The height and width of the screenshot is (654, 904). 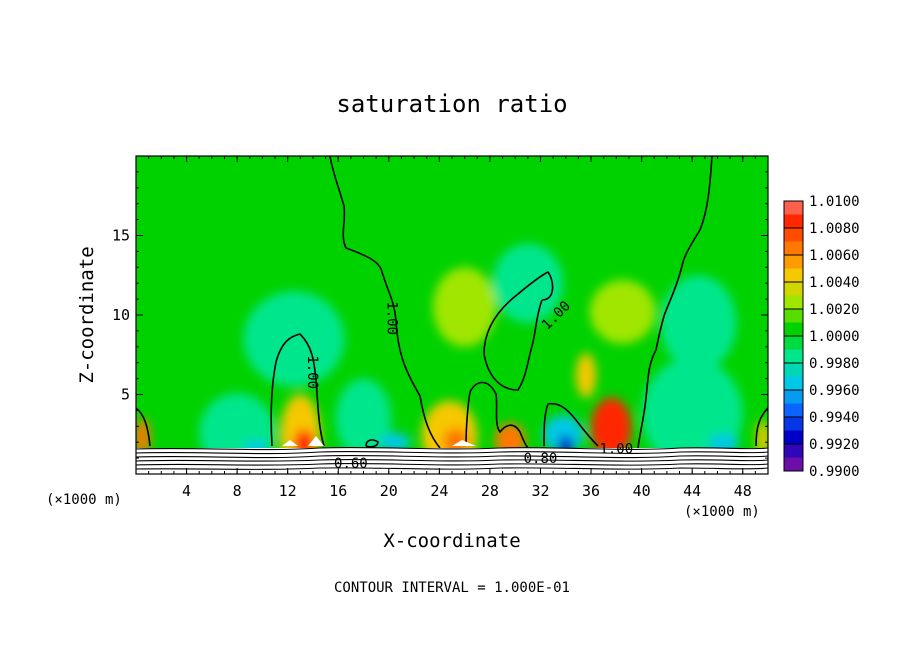 What do you see at coordinates (834, 418) in the screenshot?
I see `colorbar-label: 0.9940` at bounding box center [834, 418].